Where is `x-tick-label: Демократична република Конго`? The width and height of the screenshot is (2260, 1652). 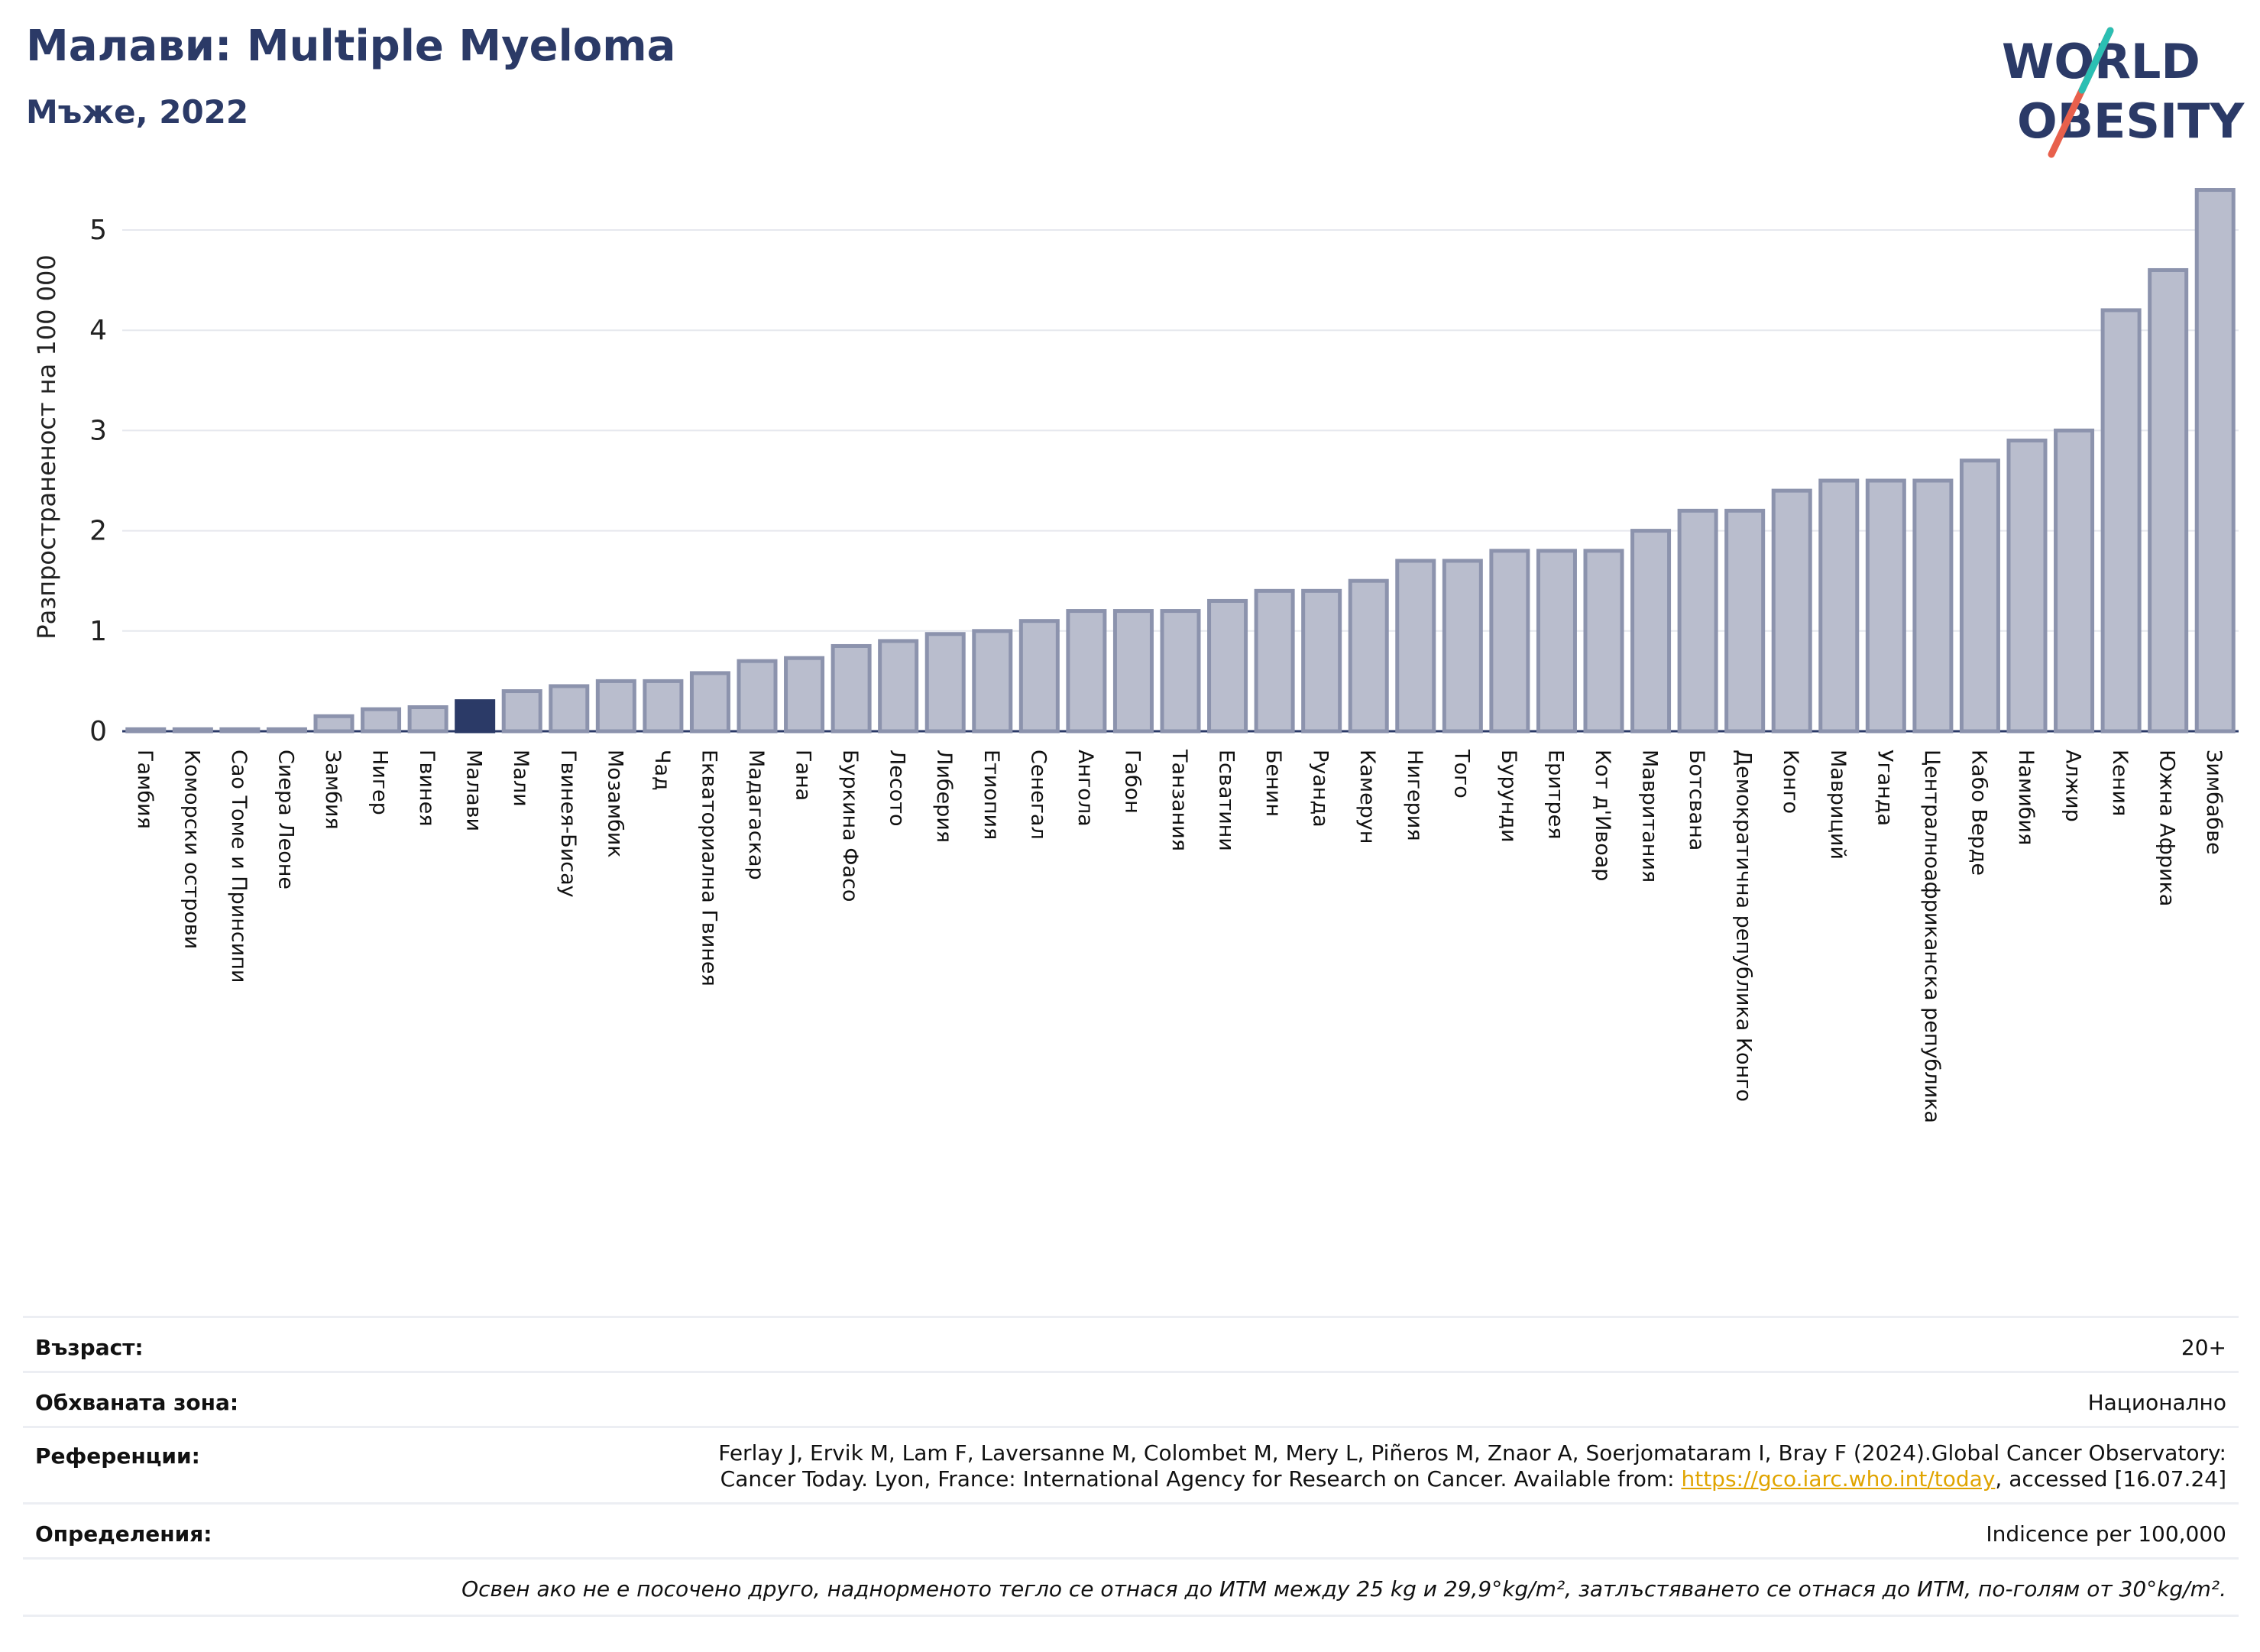
x-tick-label: Демократична република Конго is located at coordinates (1744, 926).